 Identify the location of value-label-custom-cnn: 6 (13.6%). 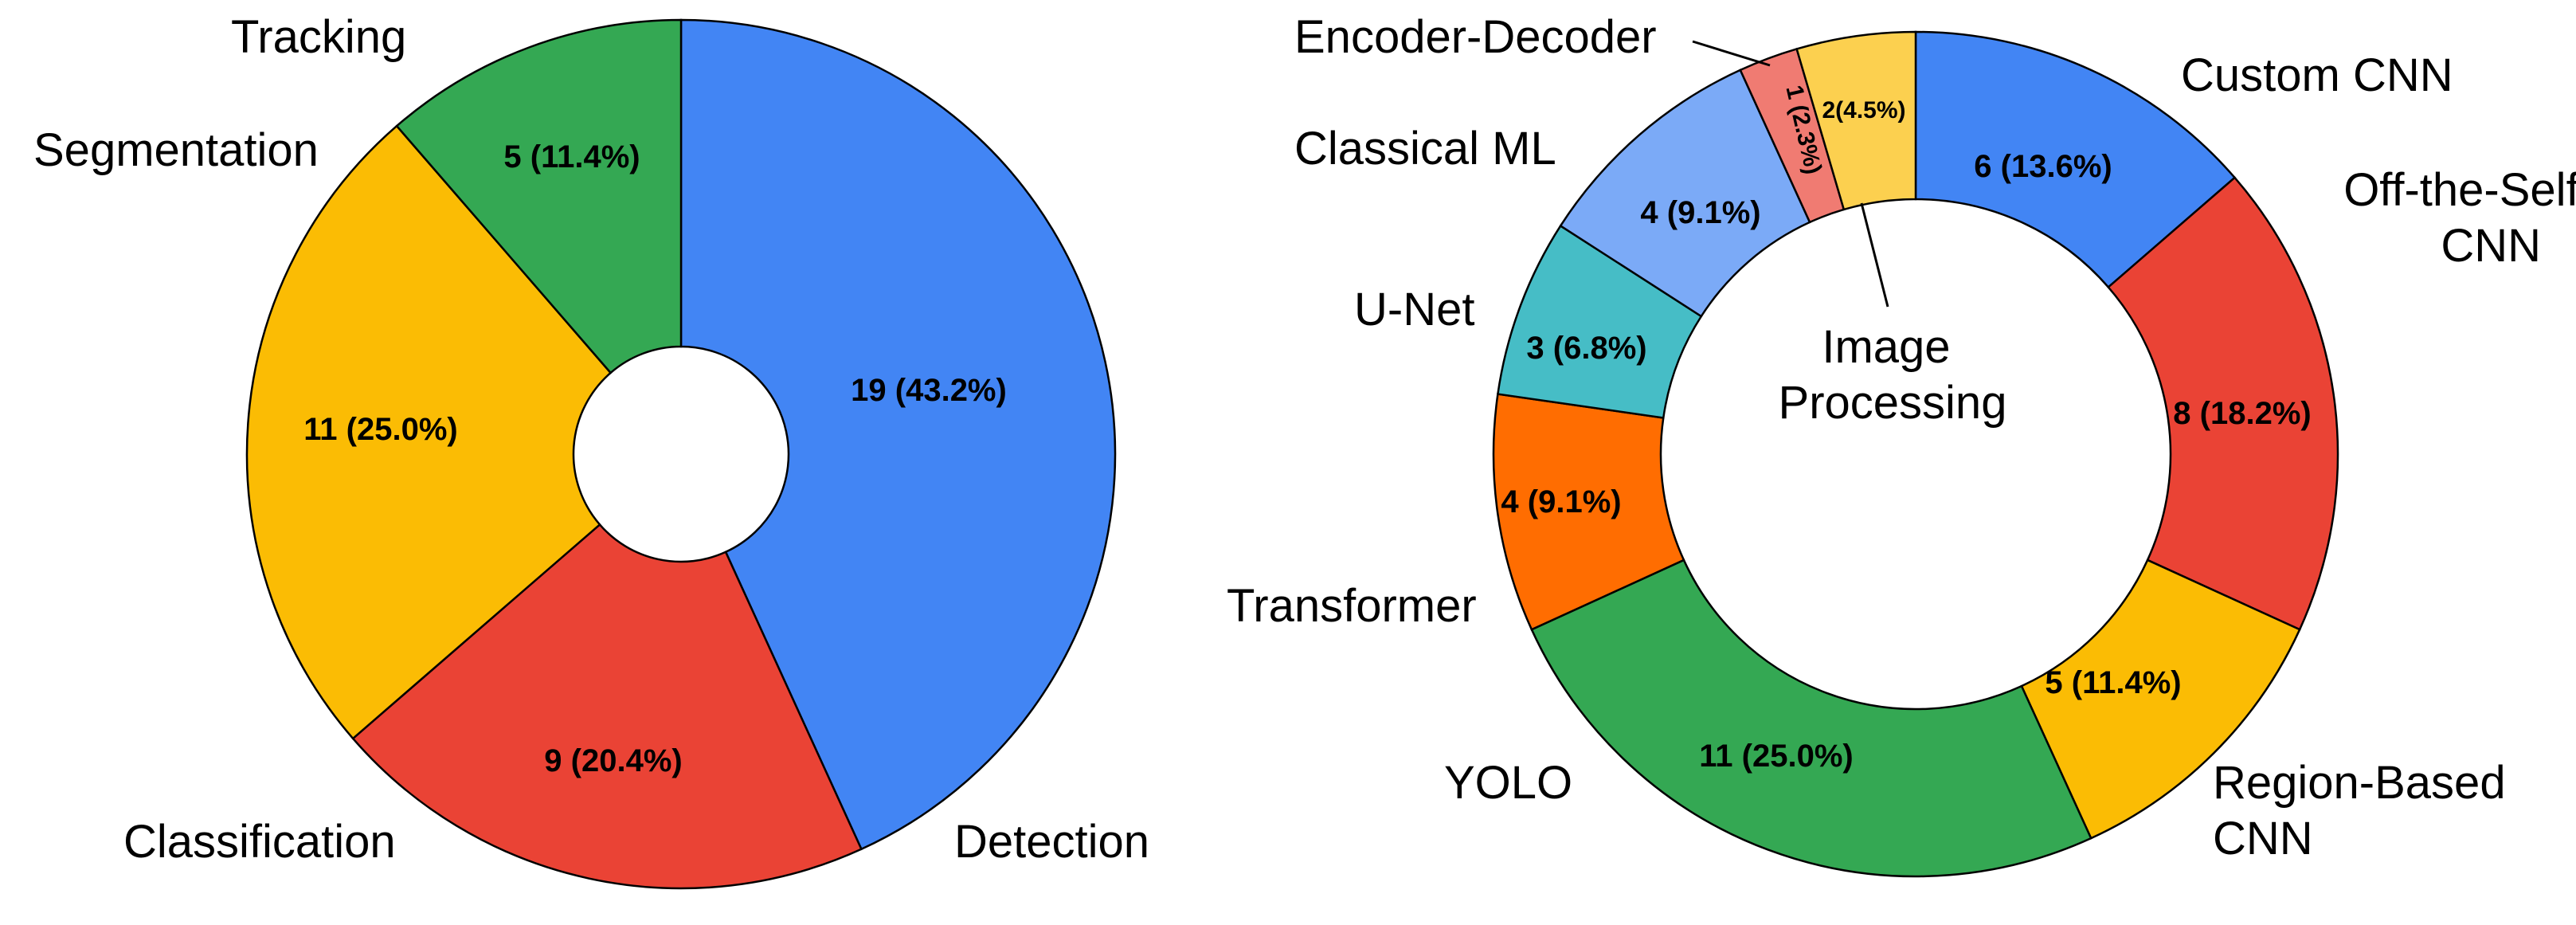
(2043, 166).